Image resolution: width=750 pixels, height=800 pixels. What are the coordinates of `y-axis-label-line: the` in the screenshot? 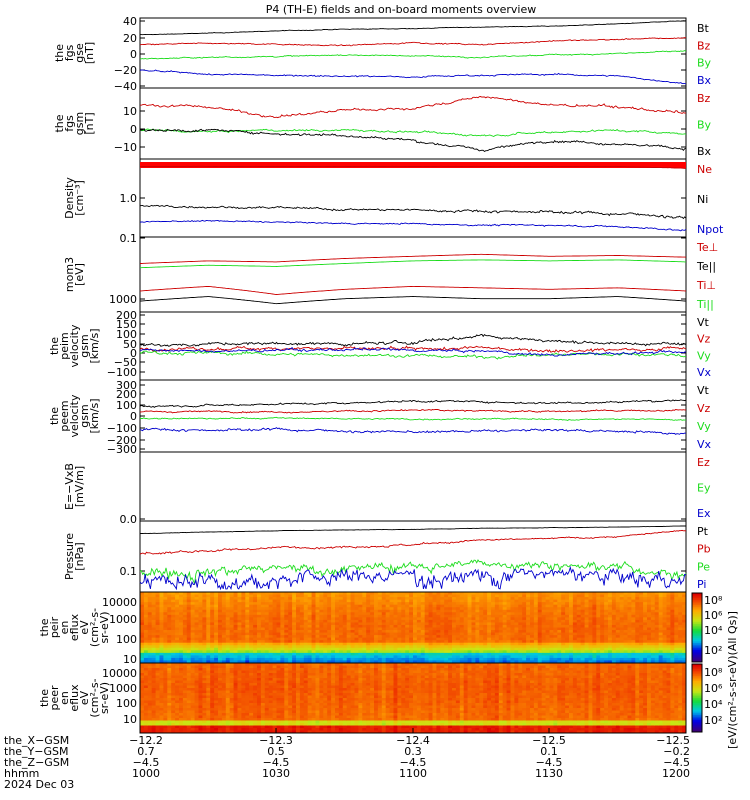 It's located at (44, 698).